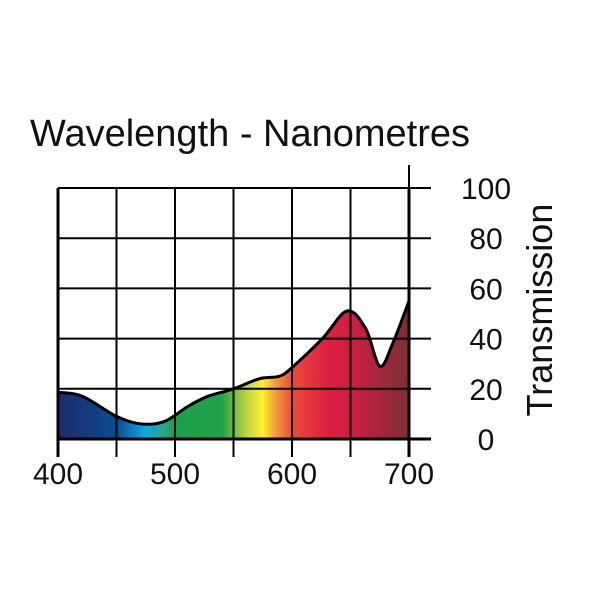 This screenshot has height=600, width=600. I want to click on chart-title: Wavelength - Nanometres, so click(250, 134).